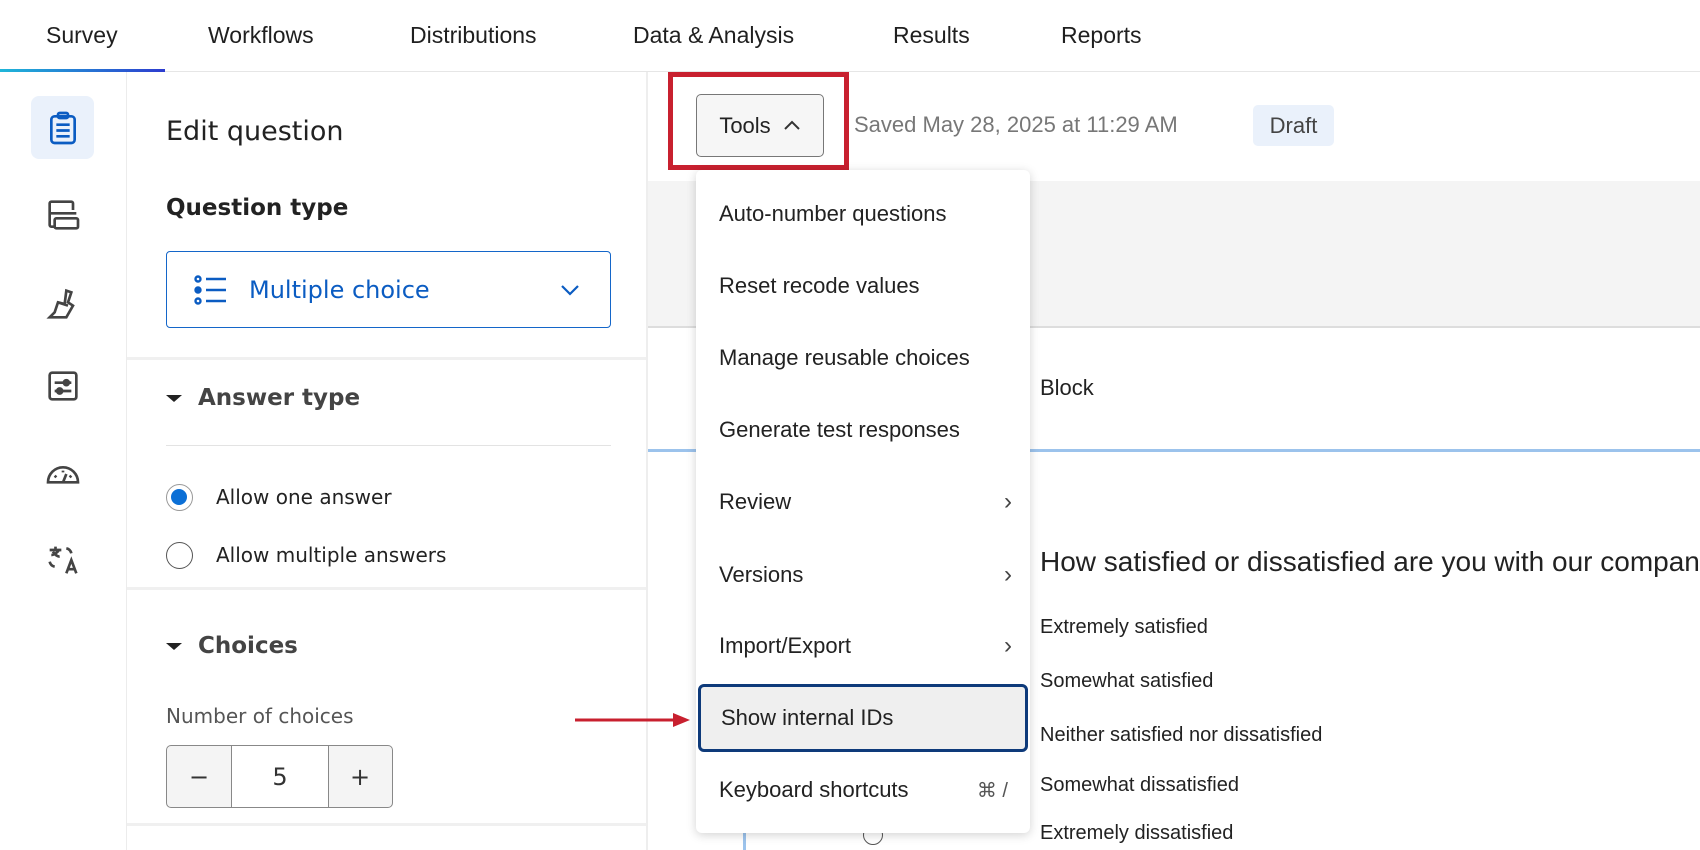 Image resolution: width=1700 pixels, height=850 pixels. Describe the element at coordinates (1016, 124) in the screenshot. I see `saved-timestamp: Saved May 28, 2025 at 11:29 AM` at that location.